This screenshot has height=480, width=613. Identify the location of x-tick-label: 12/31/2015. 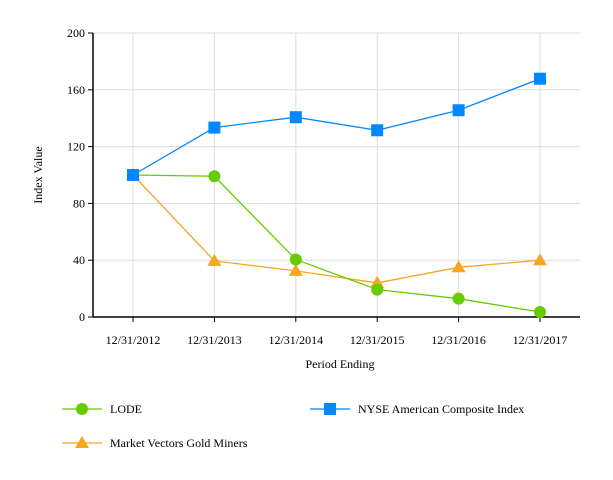
(377, 340).